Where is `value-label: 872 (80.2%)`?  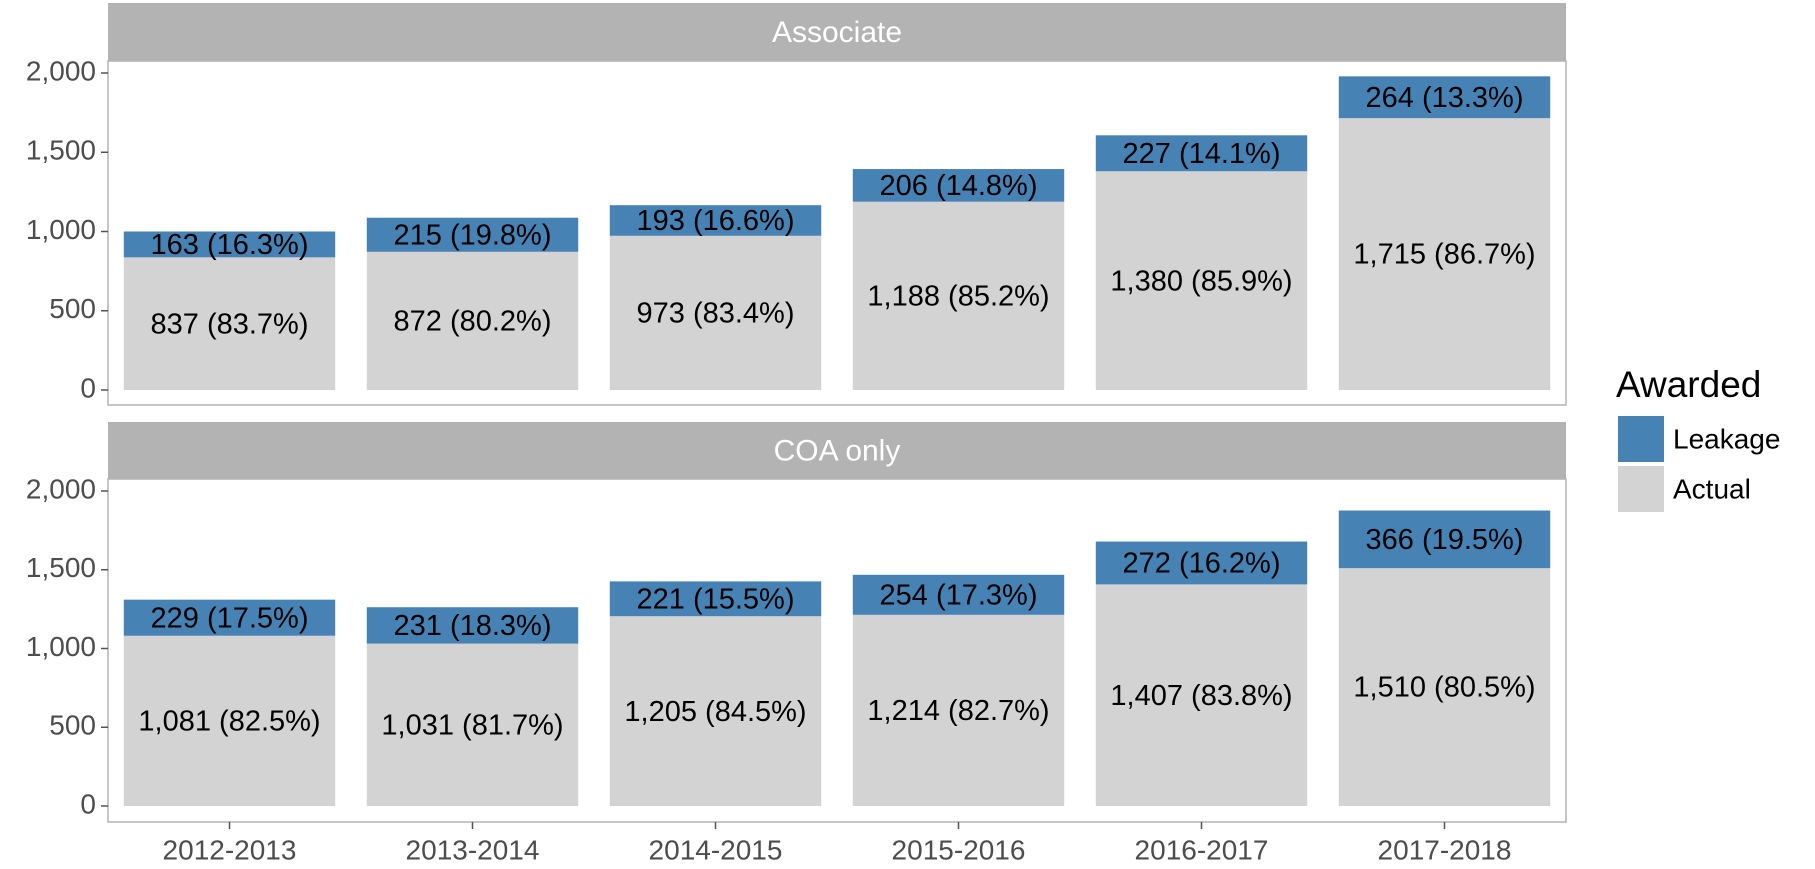 value-label: 872 (80.2%) is located at coordinates (473, 322).